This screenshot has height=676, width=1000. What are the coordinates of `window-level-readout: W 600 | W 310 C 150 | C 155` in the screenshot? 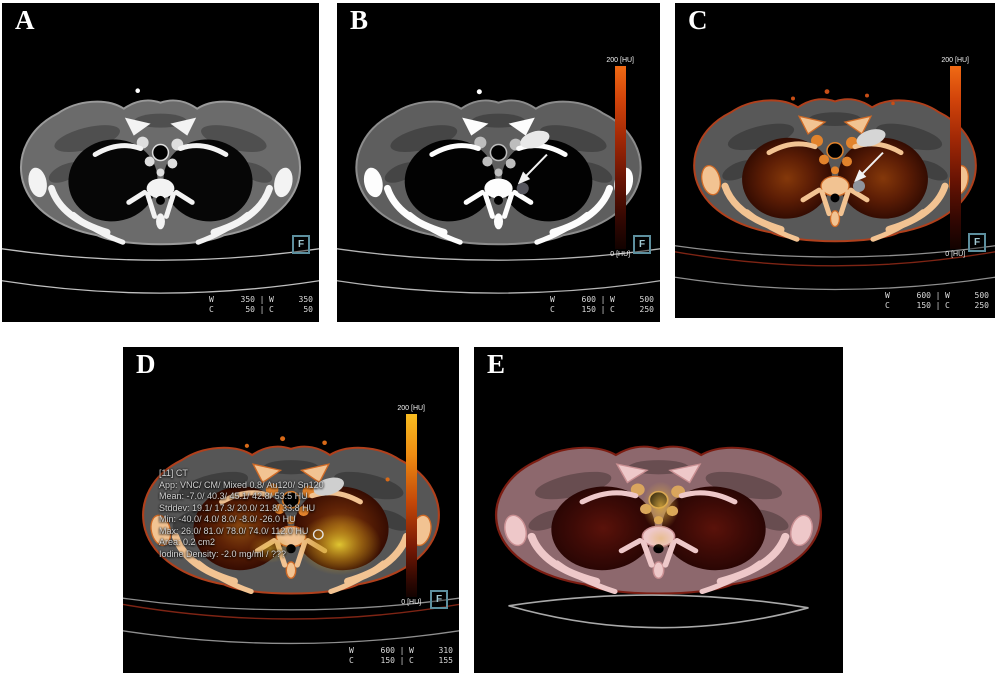 It's located at (401, 655).